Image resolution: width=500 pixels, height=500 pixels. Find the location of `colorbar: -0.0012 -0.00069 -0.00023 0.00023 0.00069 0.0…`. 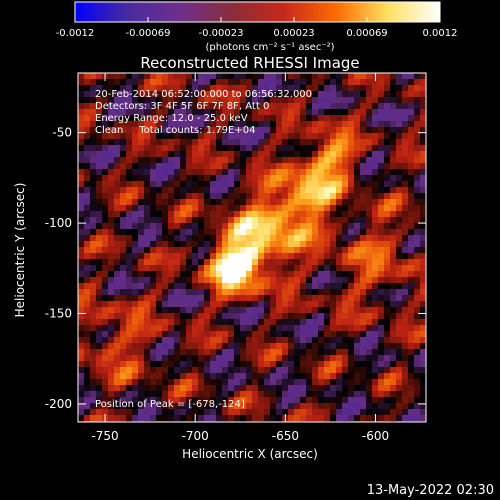

colorbar: -0.0012 -0.00069 -0.00023 0.00023 0.00069 0.0… is located at coordinates (257, 27).